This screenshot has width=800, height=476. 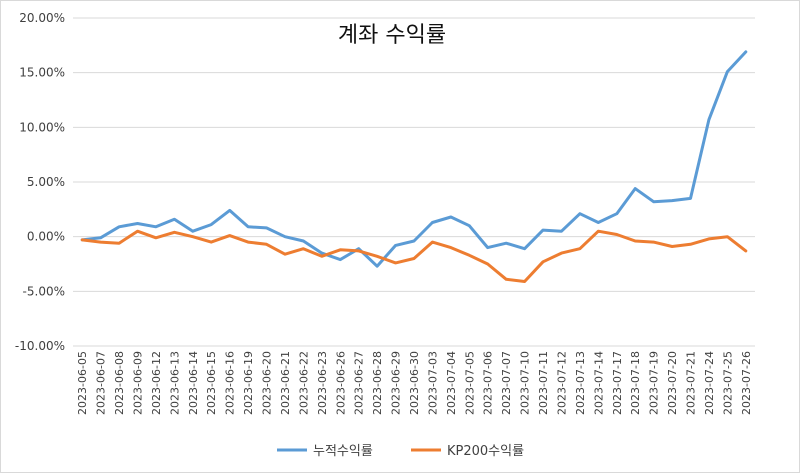 I want to click on x-tick-label: 2023-07-14, so click(x=598, y=383).